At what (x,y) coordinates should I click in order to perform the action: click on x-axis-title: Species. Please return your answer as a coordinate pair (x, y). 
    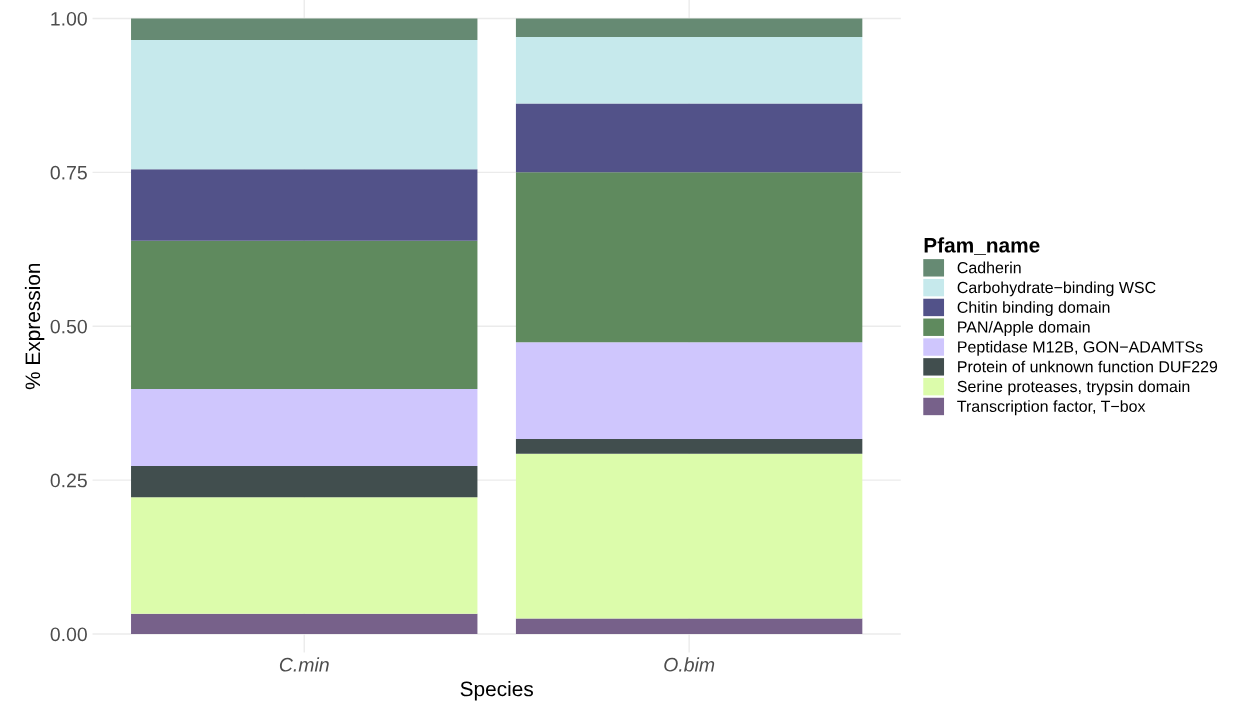
    Looking at the image, I should click on (496, 691).